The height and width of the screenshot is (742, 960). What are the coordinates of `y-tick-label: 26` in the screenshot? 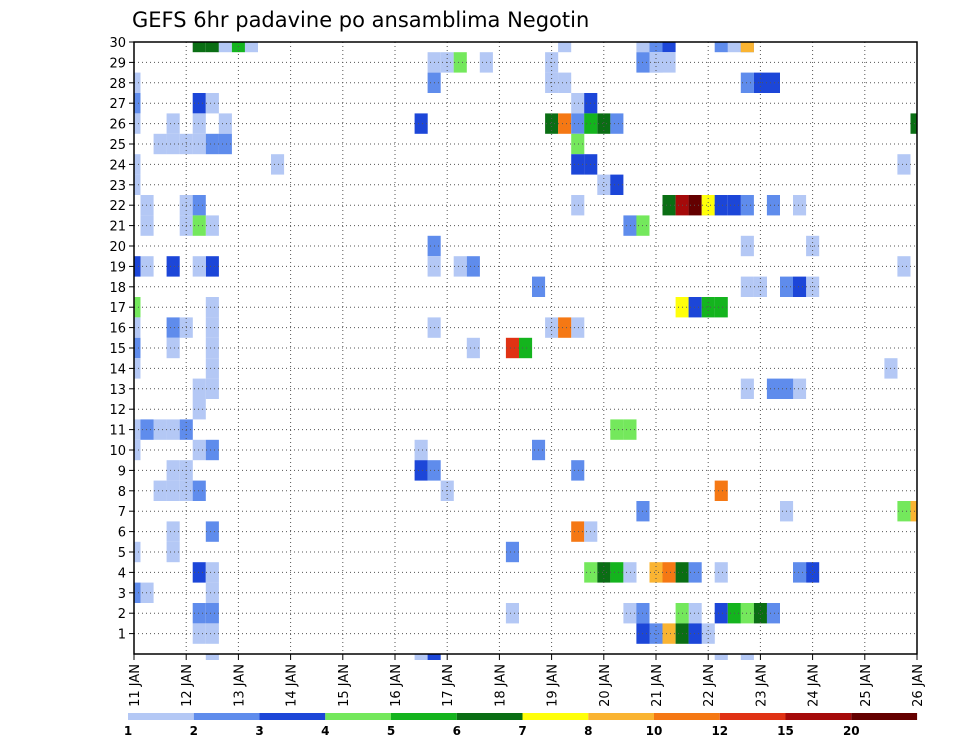 It's located at (117, 125).